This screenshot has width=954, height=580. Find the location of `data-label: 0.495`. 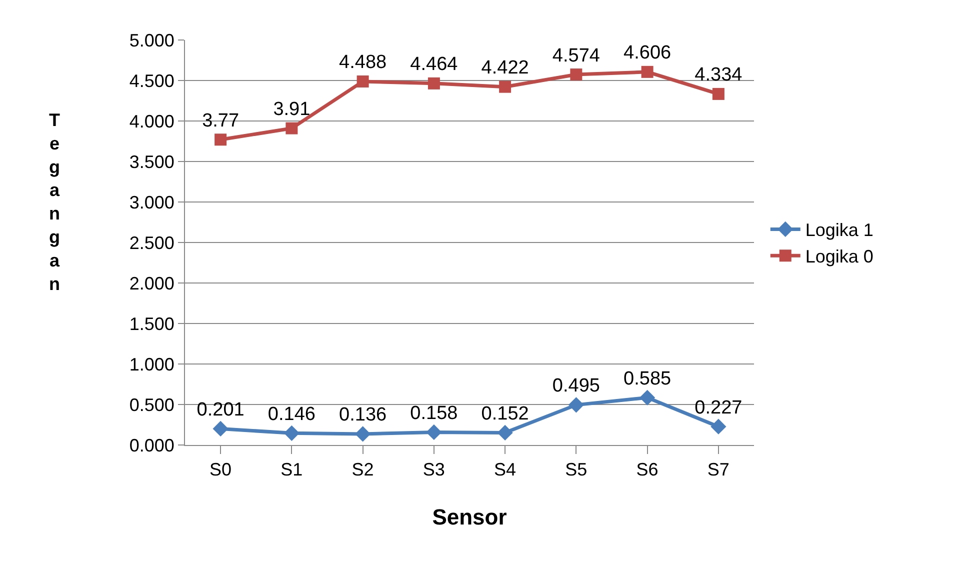

data-label: 0.495 is located at coordinates (576, 386).